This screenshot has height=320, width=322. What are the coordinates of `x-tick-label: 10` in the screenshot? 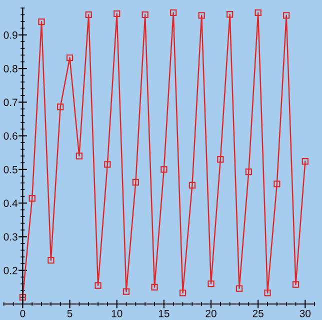 It's located at (117, 314).